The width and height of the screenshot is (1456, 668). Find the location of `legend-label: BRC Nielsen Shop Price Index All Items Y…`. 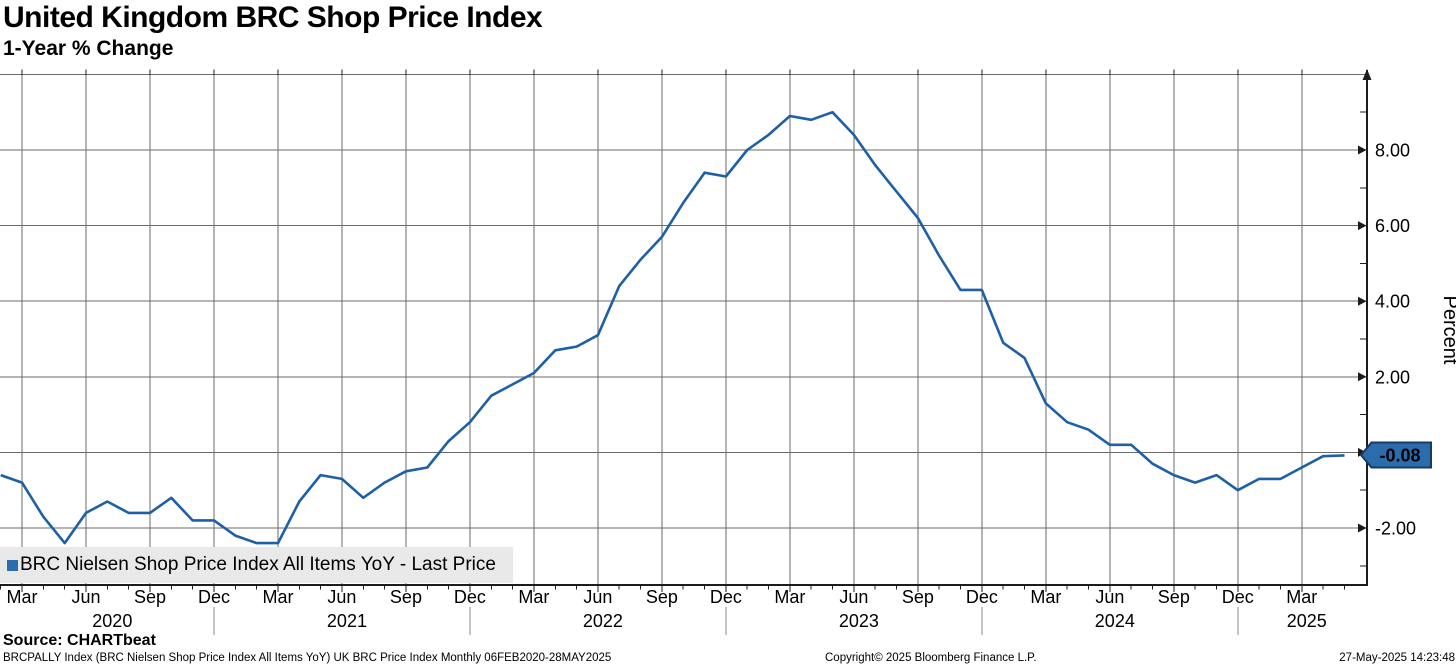

legend-label: BRC Nielsen Shop Price Index All Items Y… is located at coordinates (258, 564).